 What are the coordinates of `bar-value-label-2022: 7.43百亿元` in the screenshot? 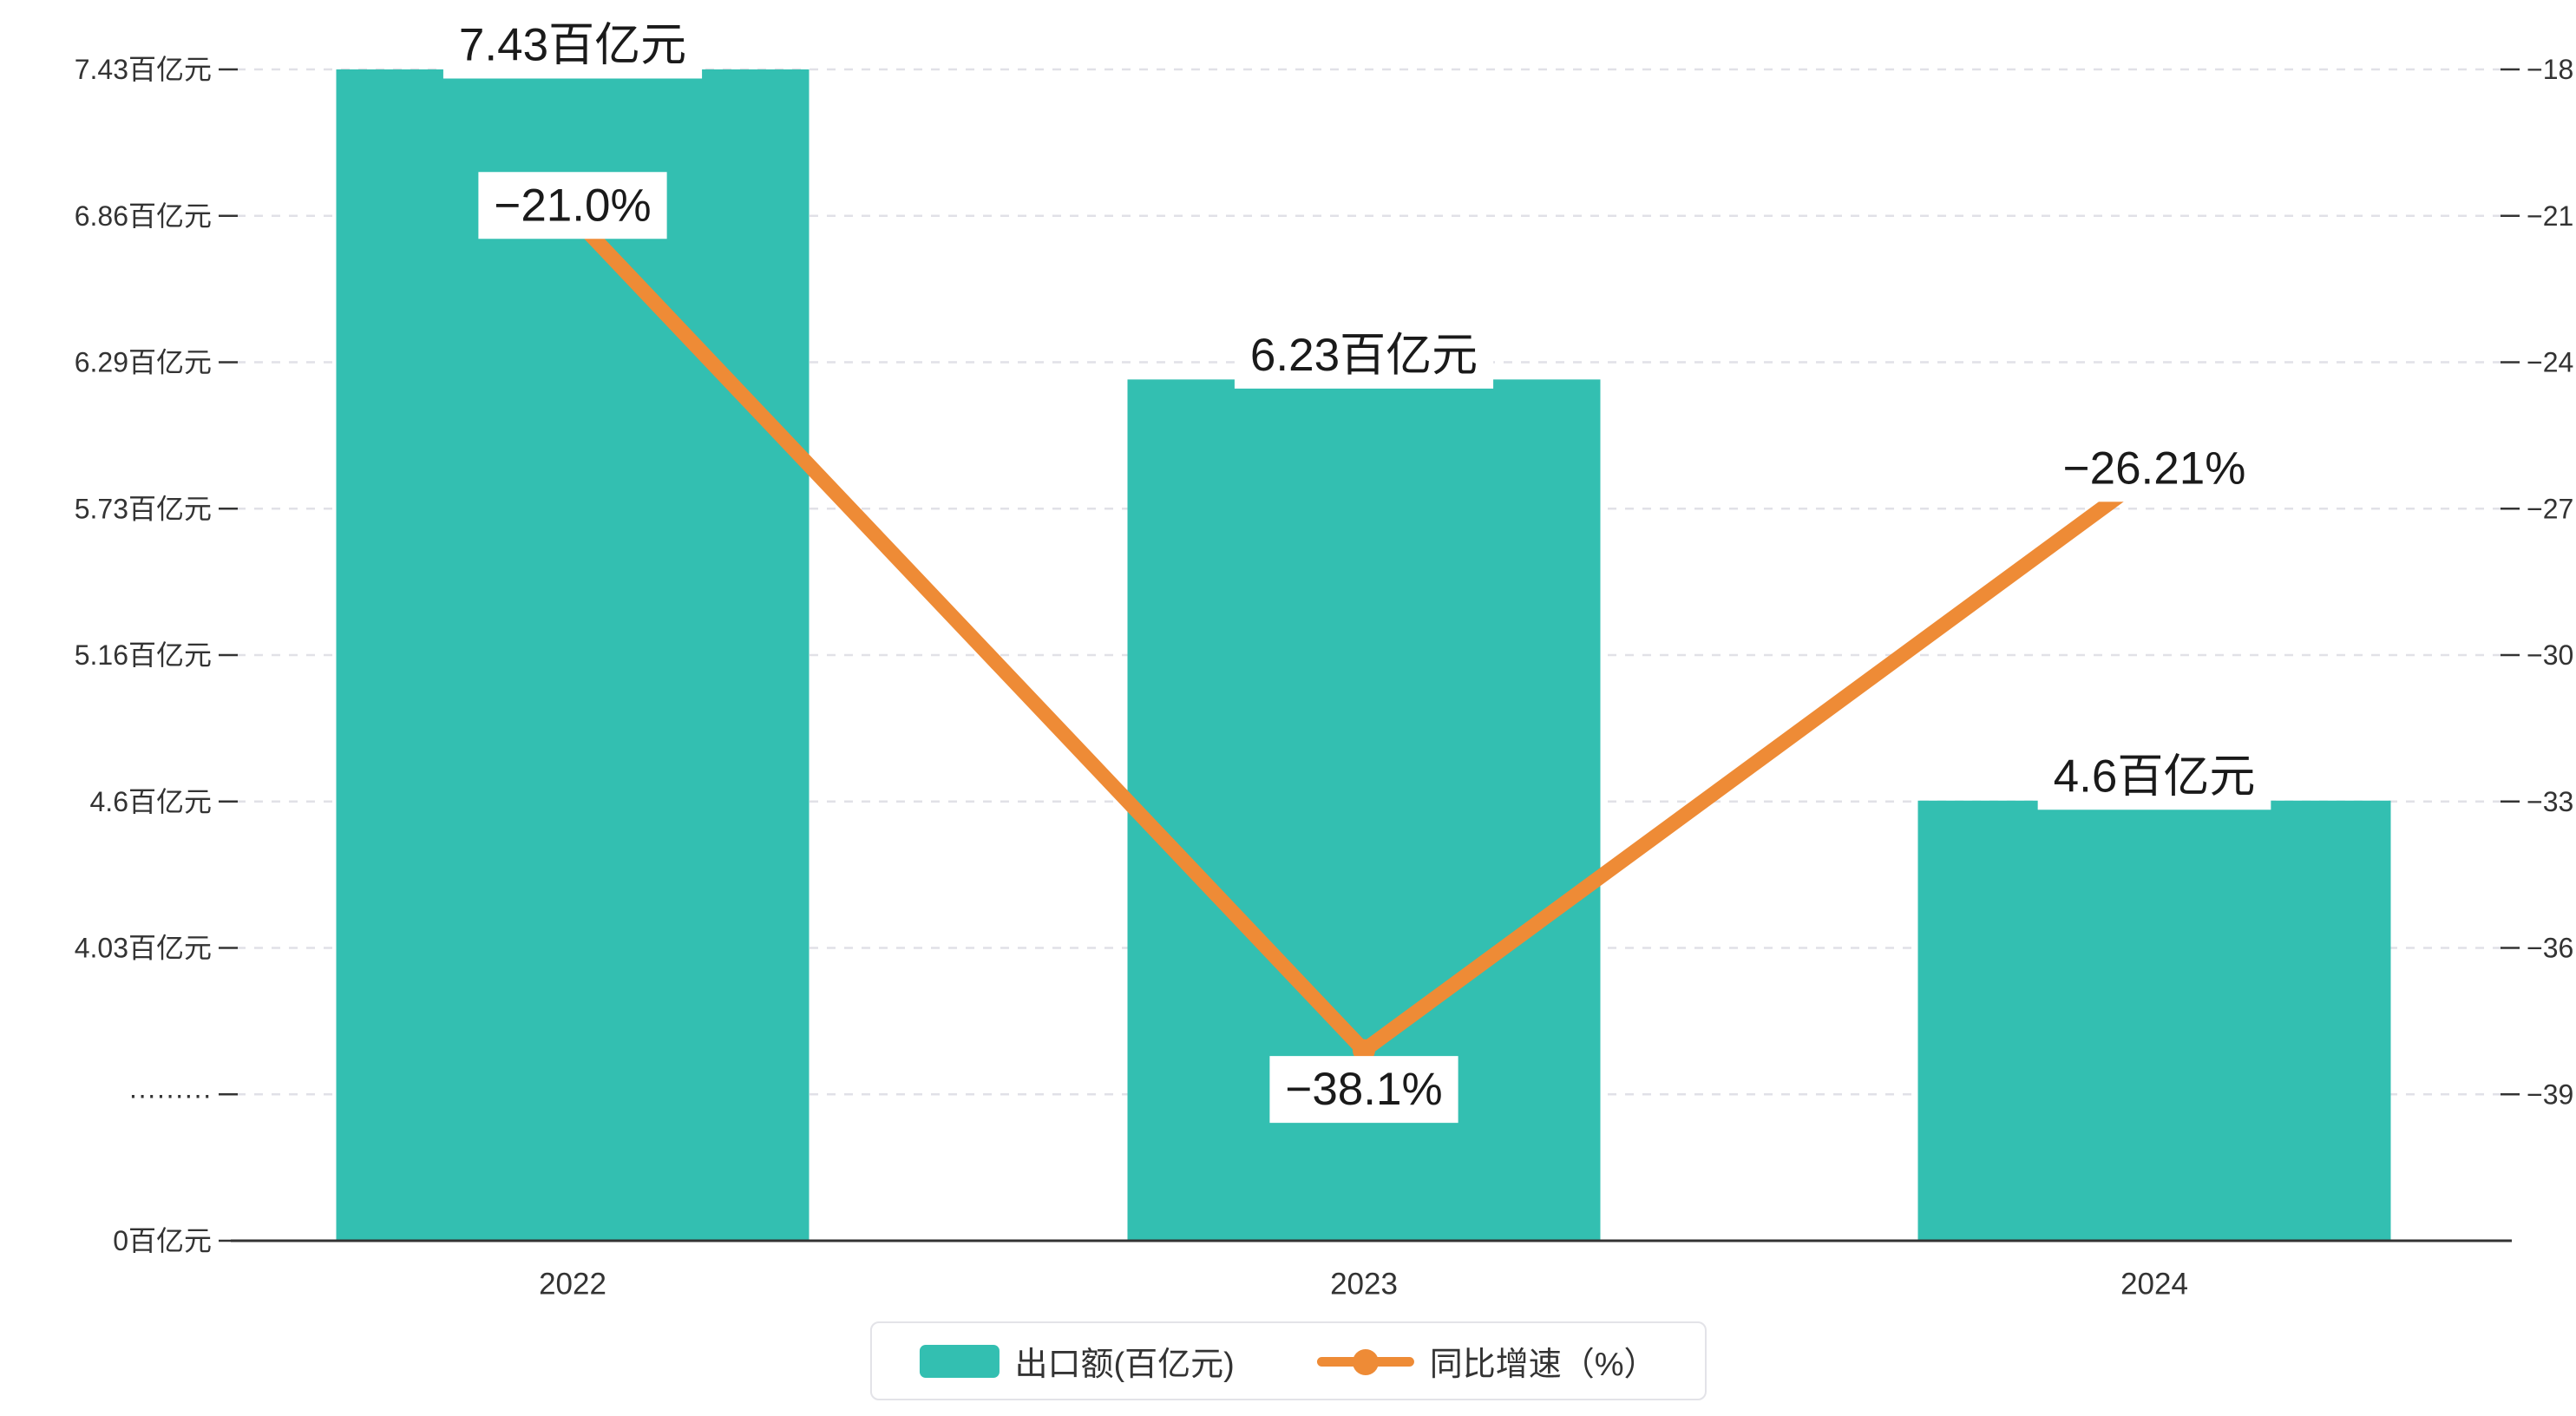 It's located at (572, 45).